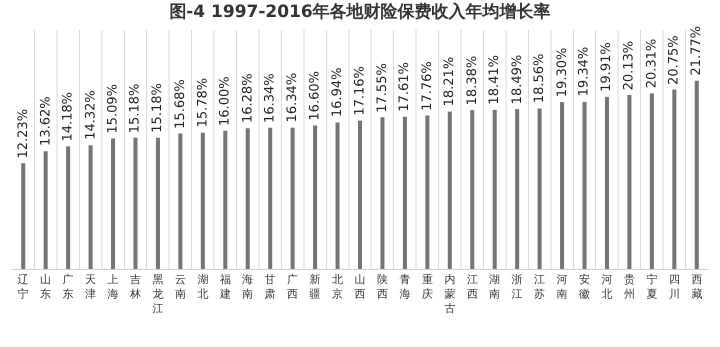 The height and width of the screenshot is (347, 720). I want to click on x-tick-label: 北京, so click(338, 286).